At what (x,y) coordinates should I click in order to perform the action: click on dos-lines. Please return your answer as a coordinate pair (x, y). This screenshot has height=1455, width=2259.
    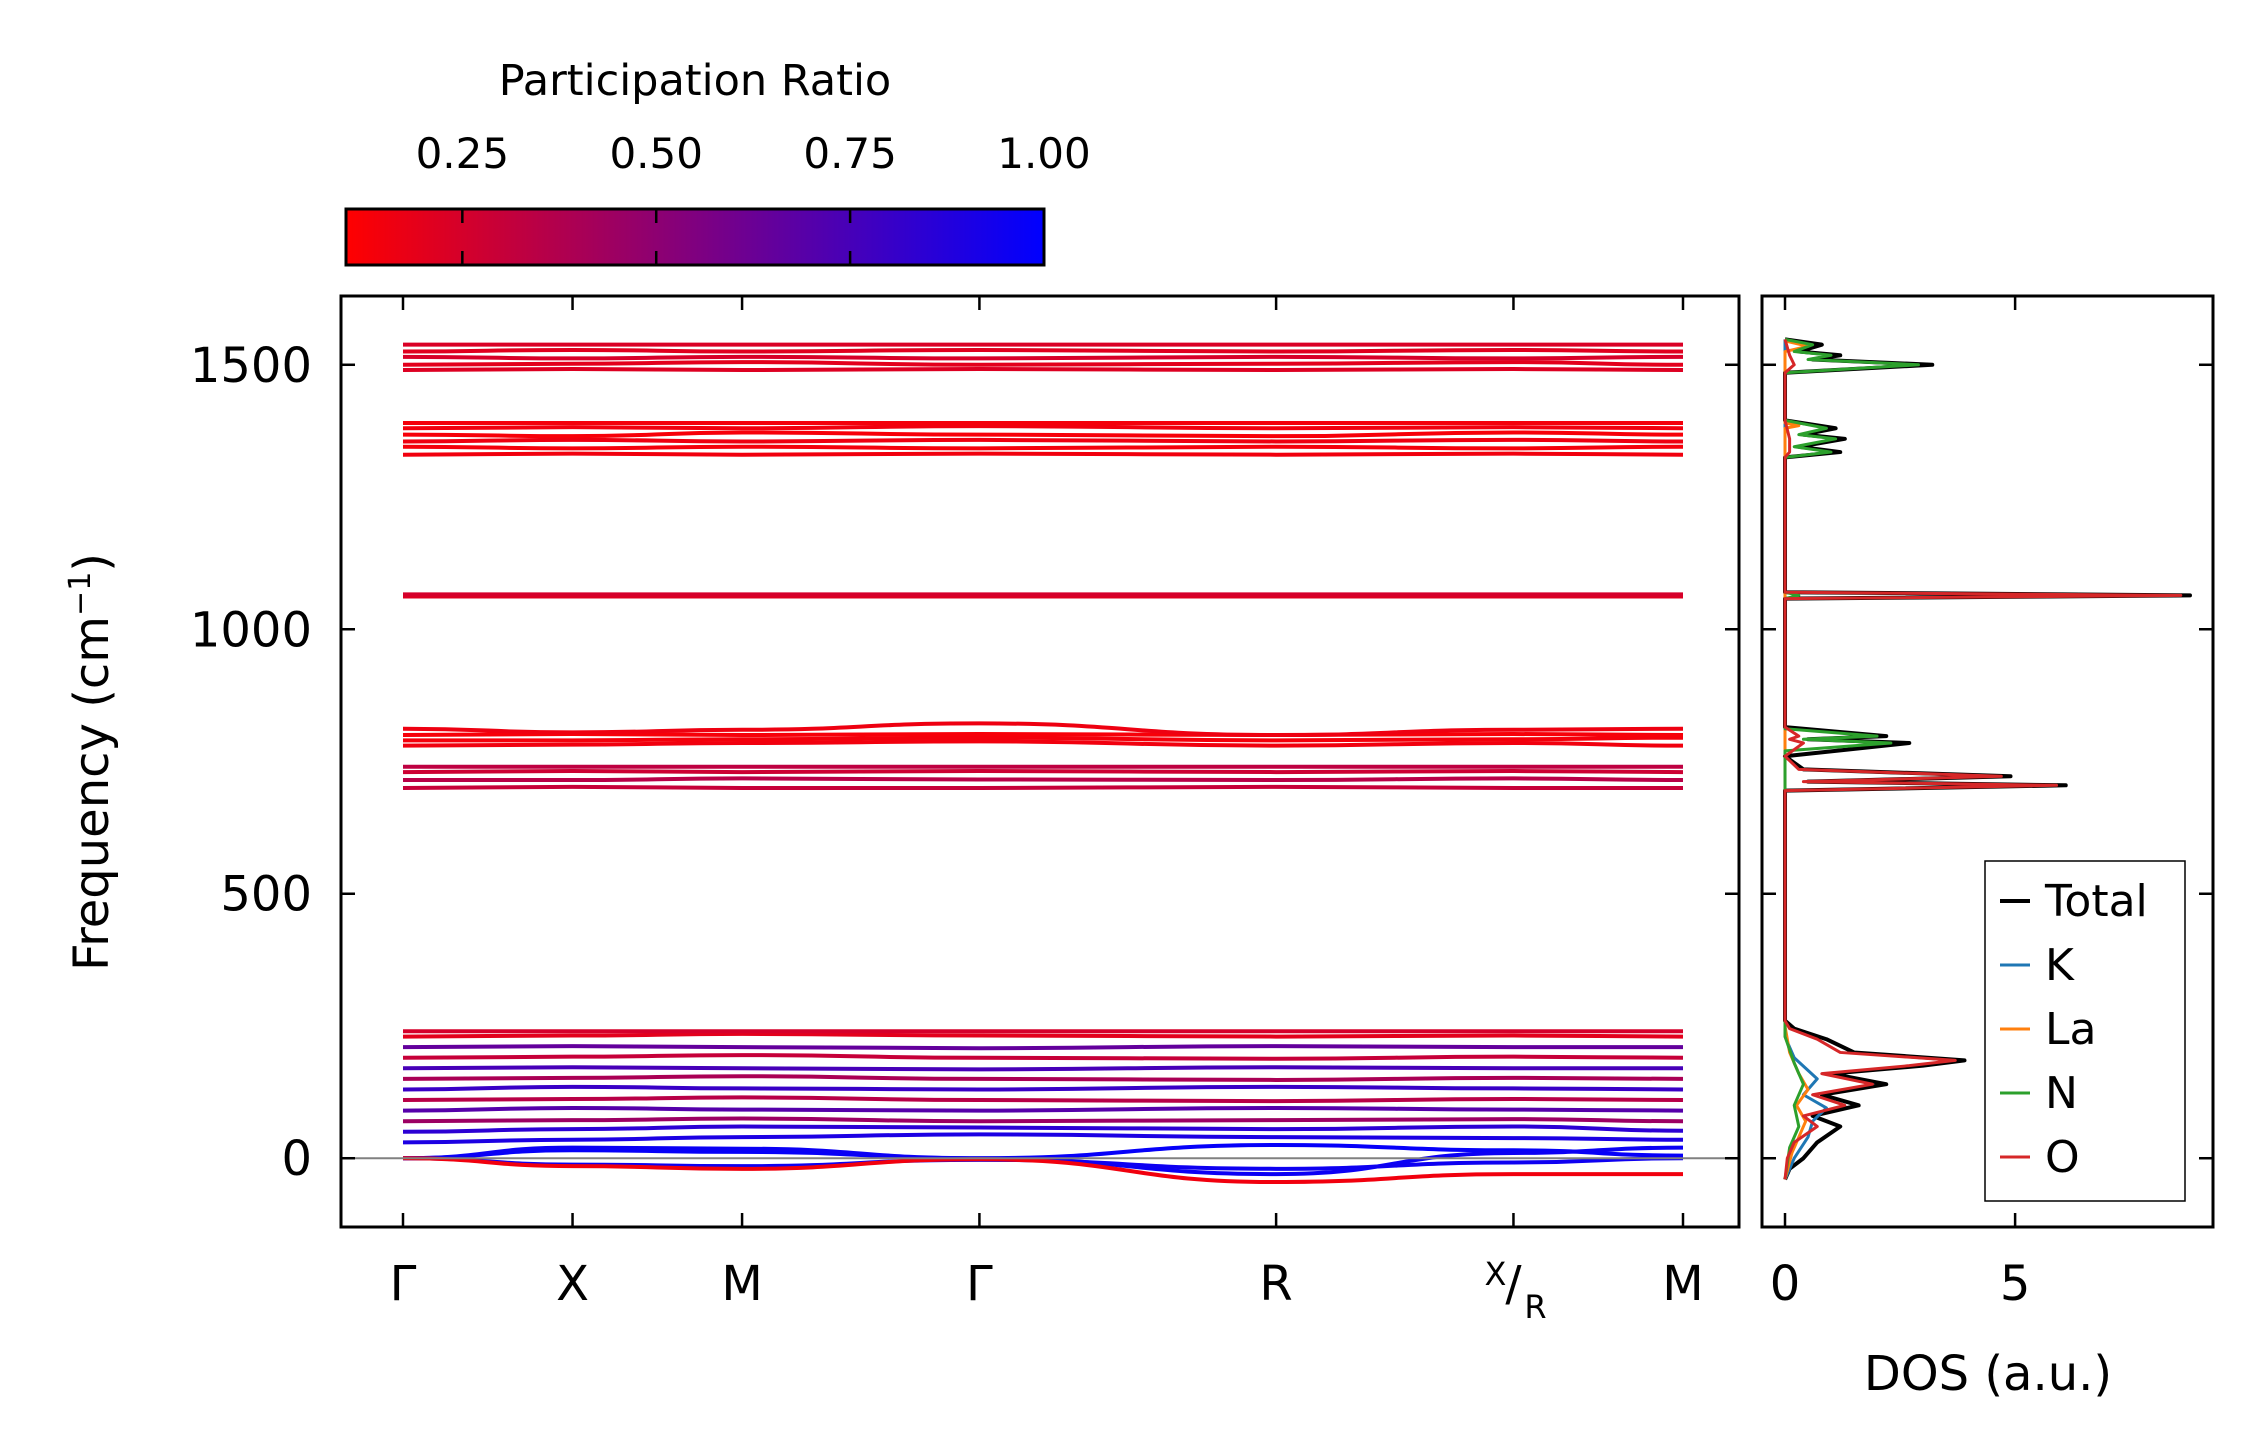
    Looking at the image, I should click on (1987, 759).